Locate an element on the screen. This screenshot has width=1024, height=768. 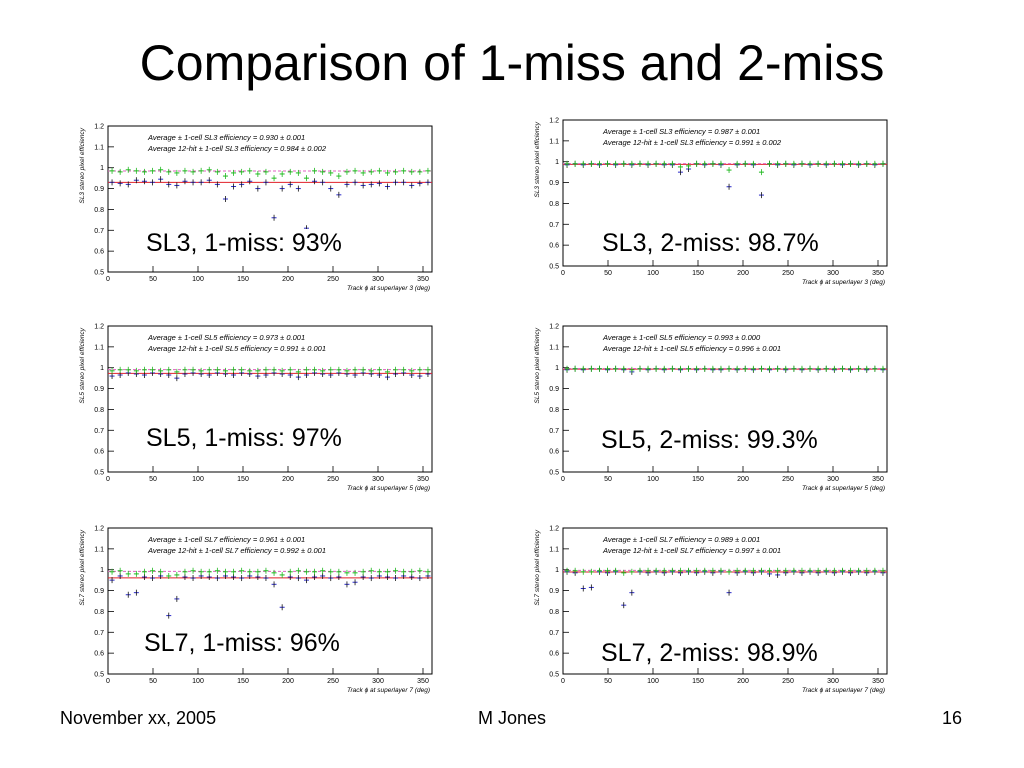
x-tick-label: 100 is located at coordinates (653, 479).